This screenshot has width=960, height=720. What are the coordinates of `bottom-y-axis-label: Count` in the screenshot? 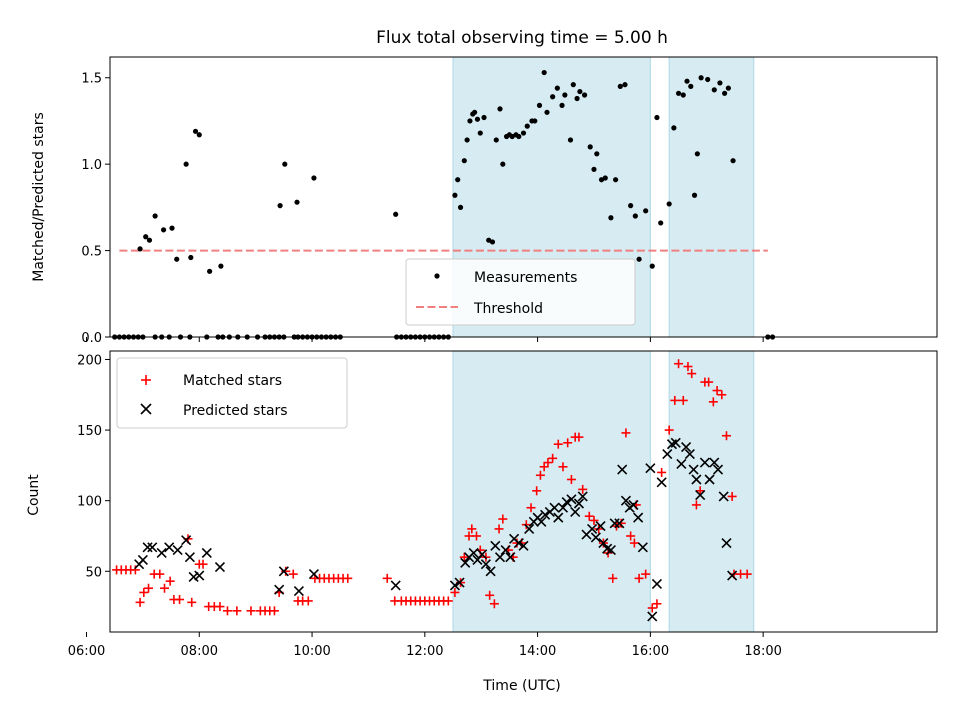 It's located at (34, 495).